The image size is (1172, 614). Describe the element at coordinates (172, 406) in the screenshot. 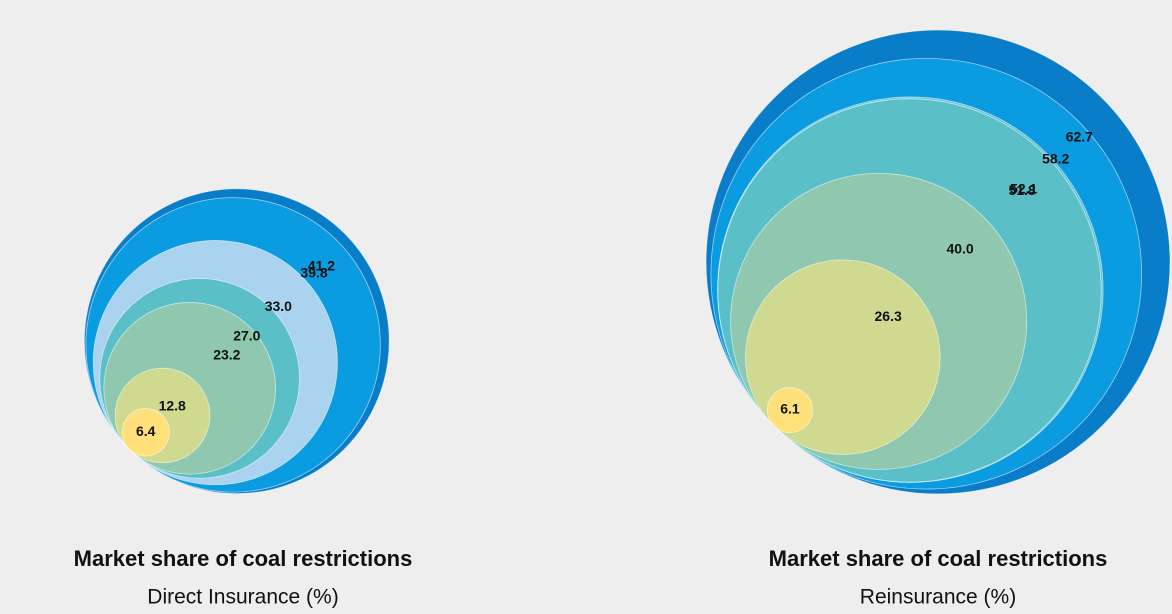

I see `value-label: 12.8` at that location.